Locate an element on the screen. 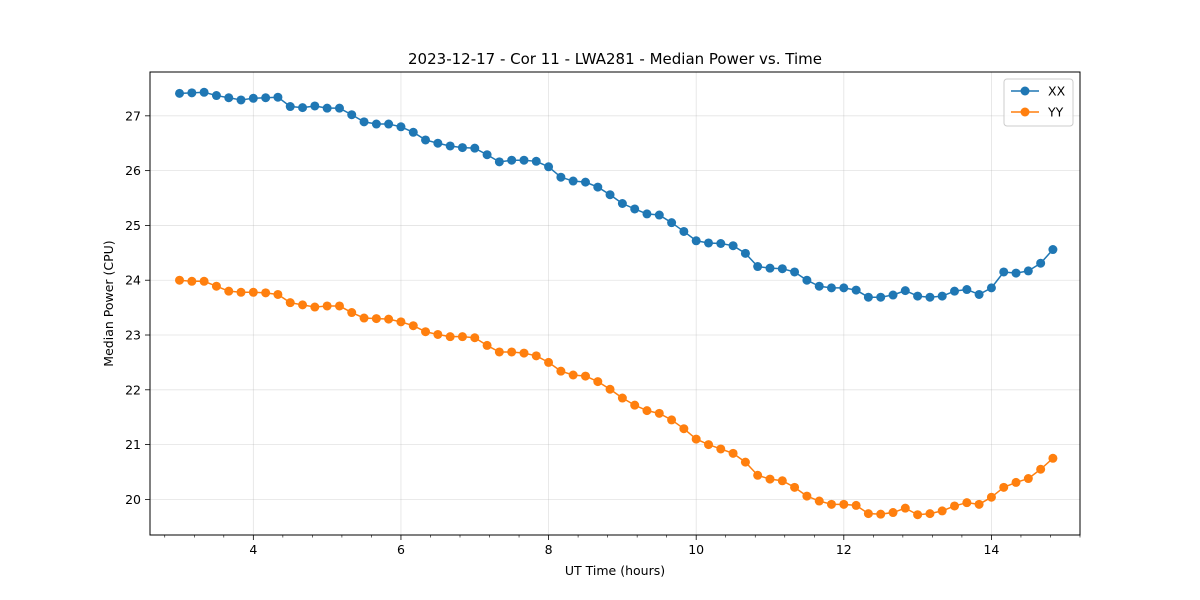 The width and height of the screenshot is (1200, 600). y-tick-label: 24 is located at coordinates (133, 280).